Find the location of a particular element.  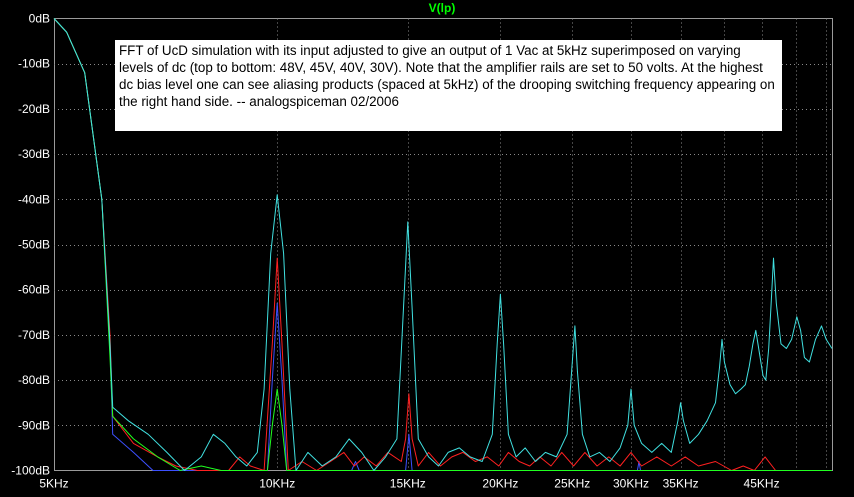

y-tick-label: -30dB is located at coordinates (34, 154).